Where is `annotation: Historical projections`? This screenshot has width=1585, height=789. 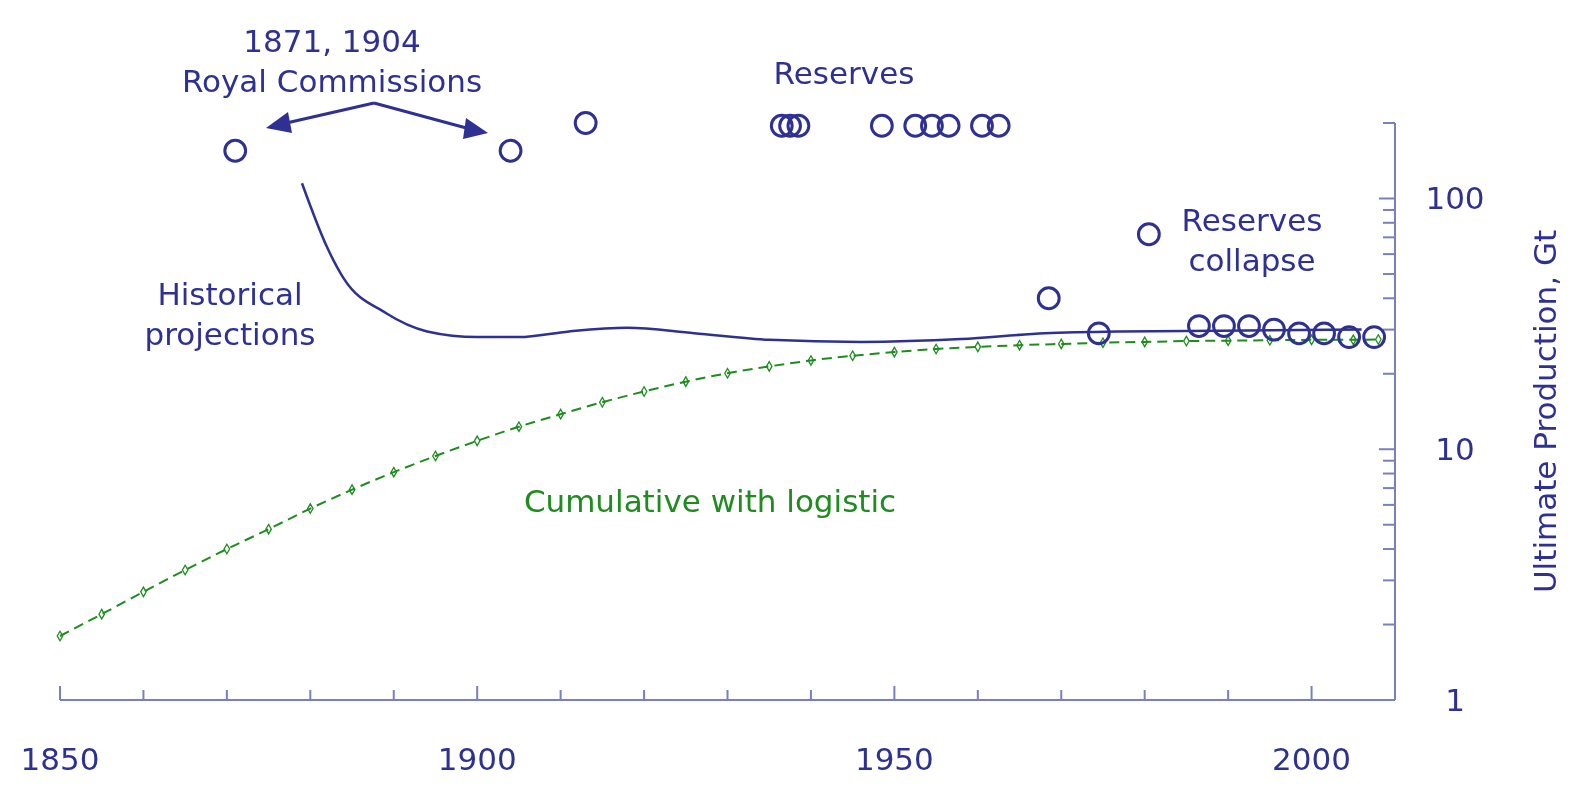
annotation: Historical projections is located at coordinates (230, 314).